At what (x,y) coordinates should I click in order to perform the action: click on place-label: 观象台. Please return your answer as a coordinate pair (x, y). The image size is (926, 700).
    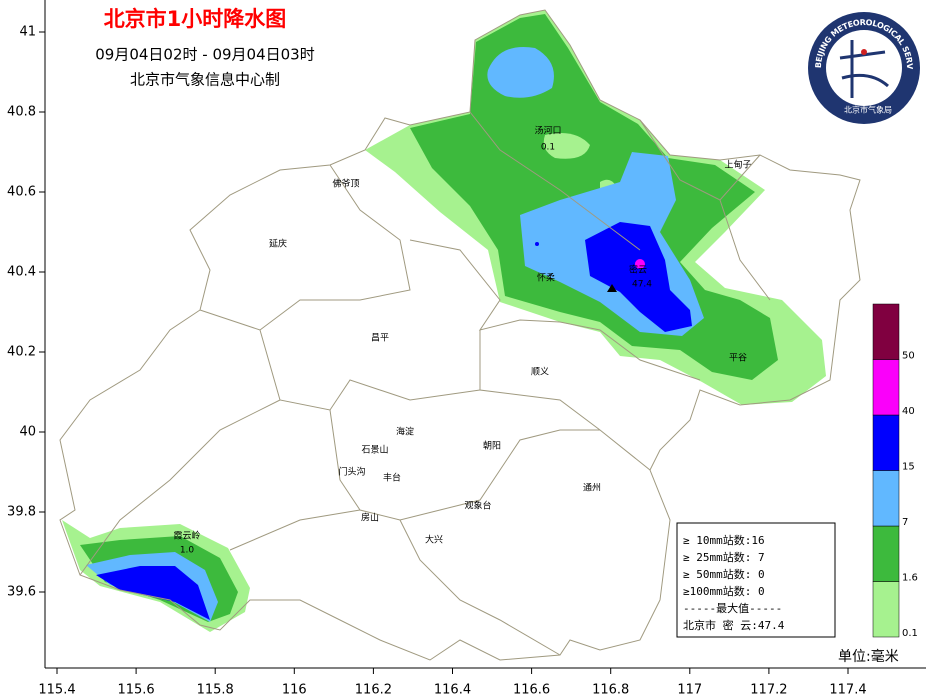
    Looking at the image, I should click on (477, 506).